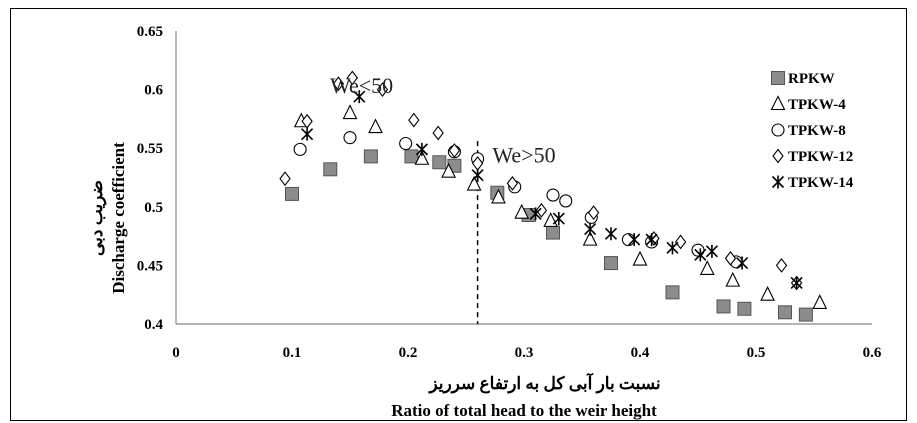  I want to click on legend: RPKW TPKW-4 TPKW-8 TPKW-12 TPKW-14, so click(812, 131).